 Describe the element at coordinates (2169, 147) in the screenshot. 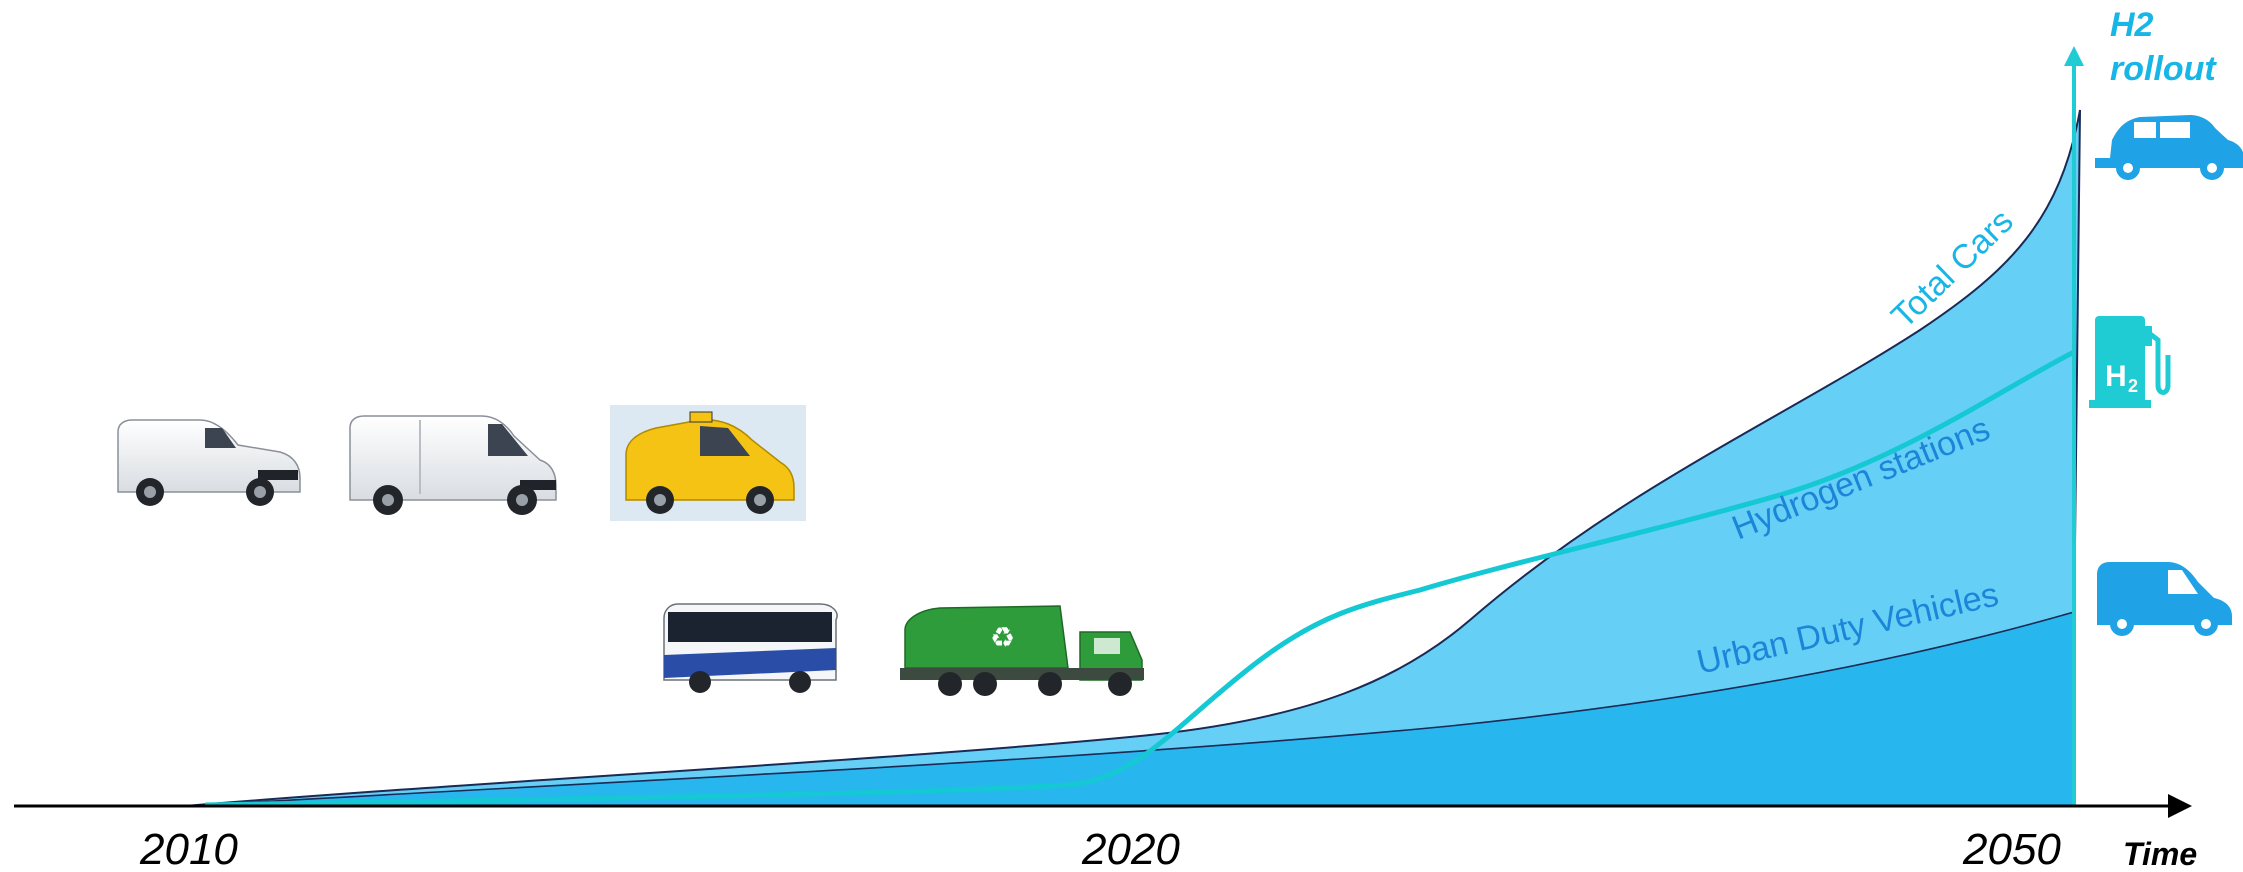

I see `car-icon` at that location.